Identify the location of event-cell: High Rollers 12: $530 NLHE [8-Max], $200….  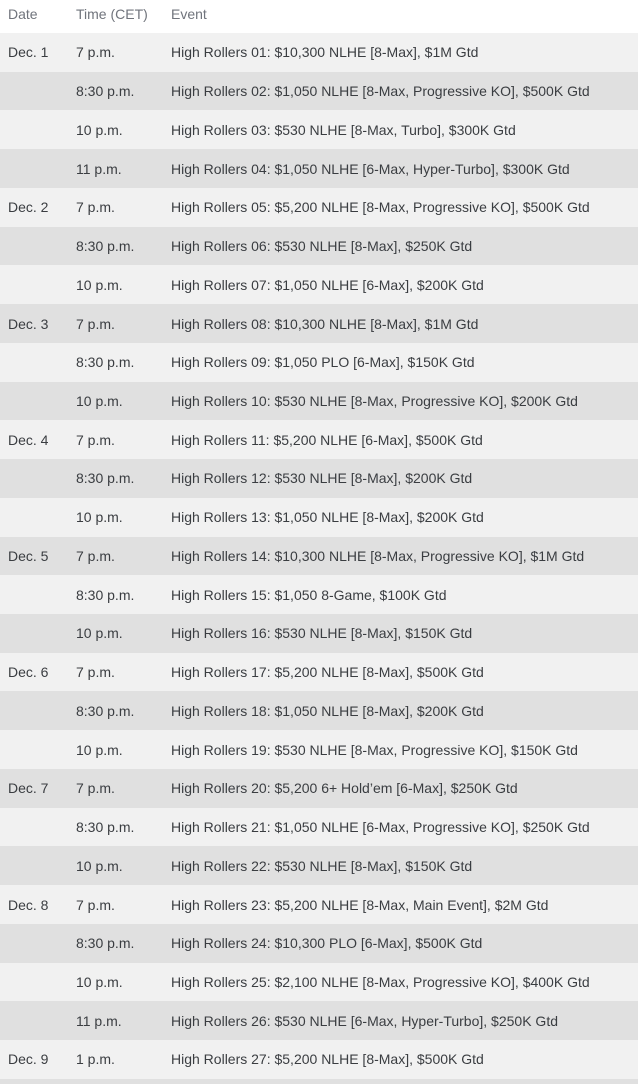
(322, 478).